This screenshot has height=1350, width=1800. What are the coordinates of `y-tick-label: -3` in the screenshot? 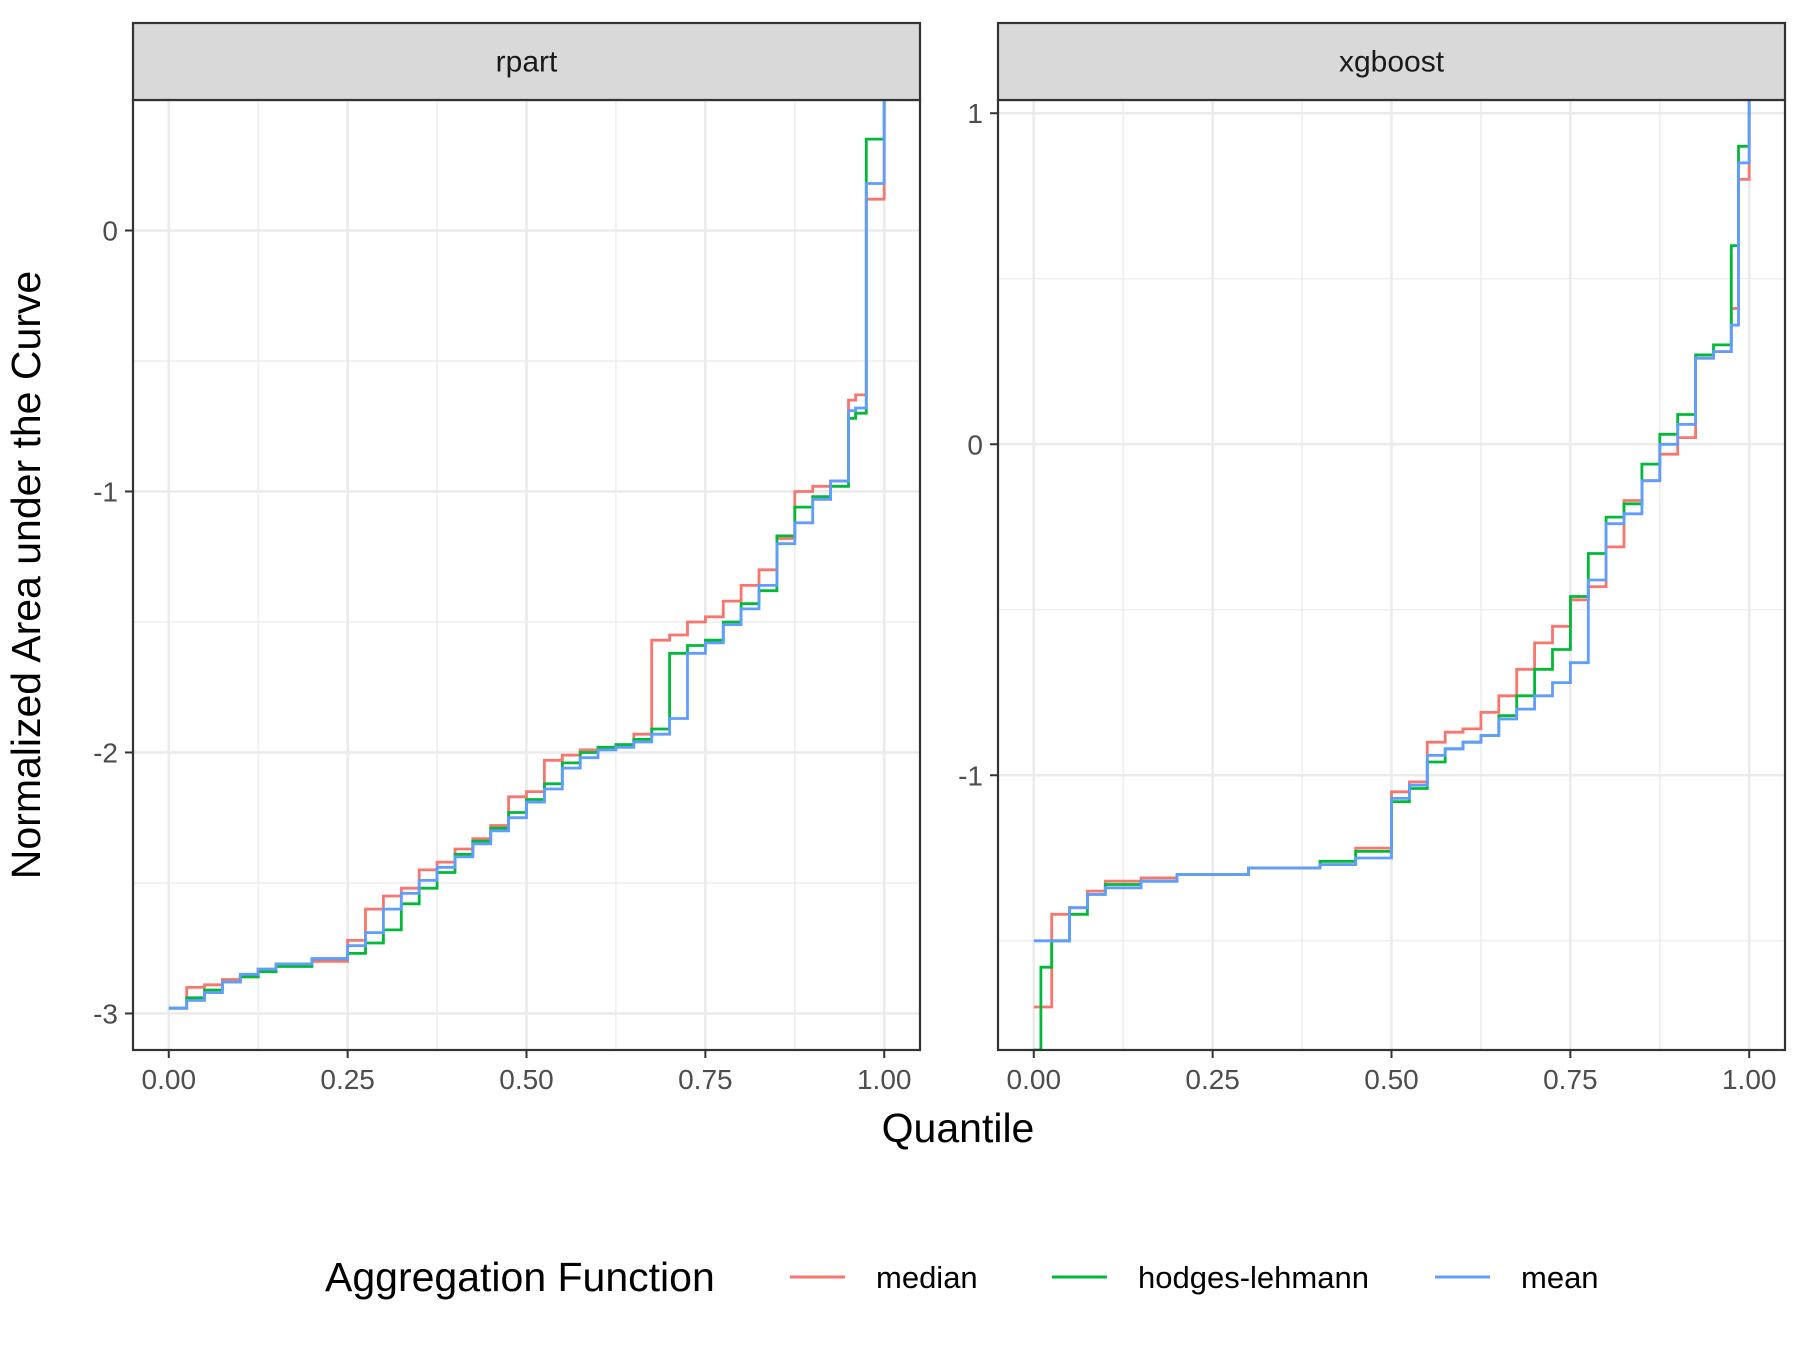 It's located at (105, 1013).